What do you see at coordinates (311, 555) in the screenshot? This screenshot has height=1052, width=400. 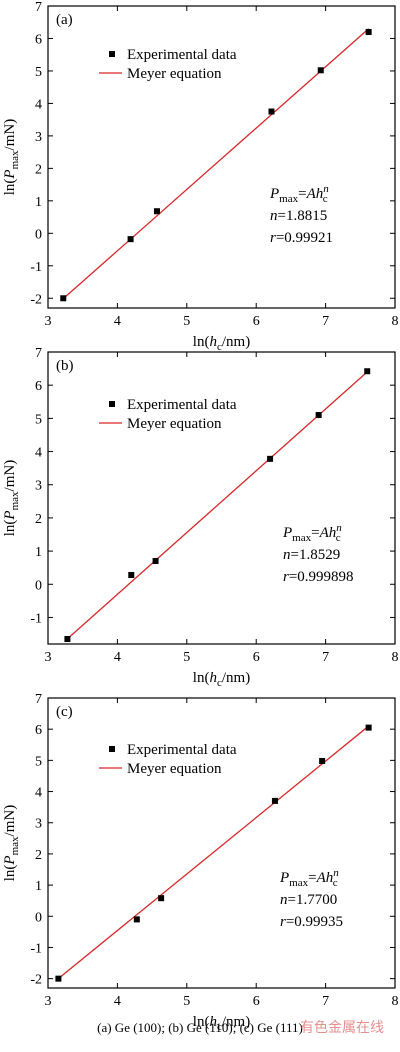 I see `annotation-n-value: n=1.8529` at bounding box center [311, 555].